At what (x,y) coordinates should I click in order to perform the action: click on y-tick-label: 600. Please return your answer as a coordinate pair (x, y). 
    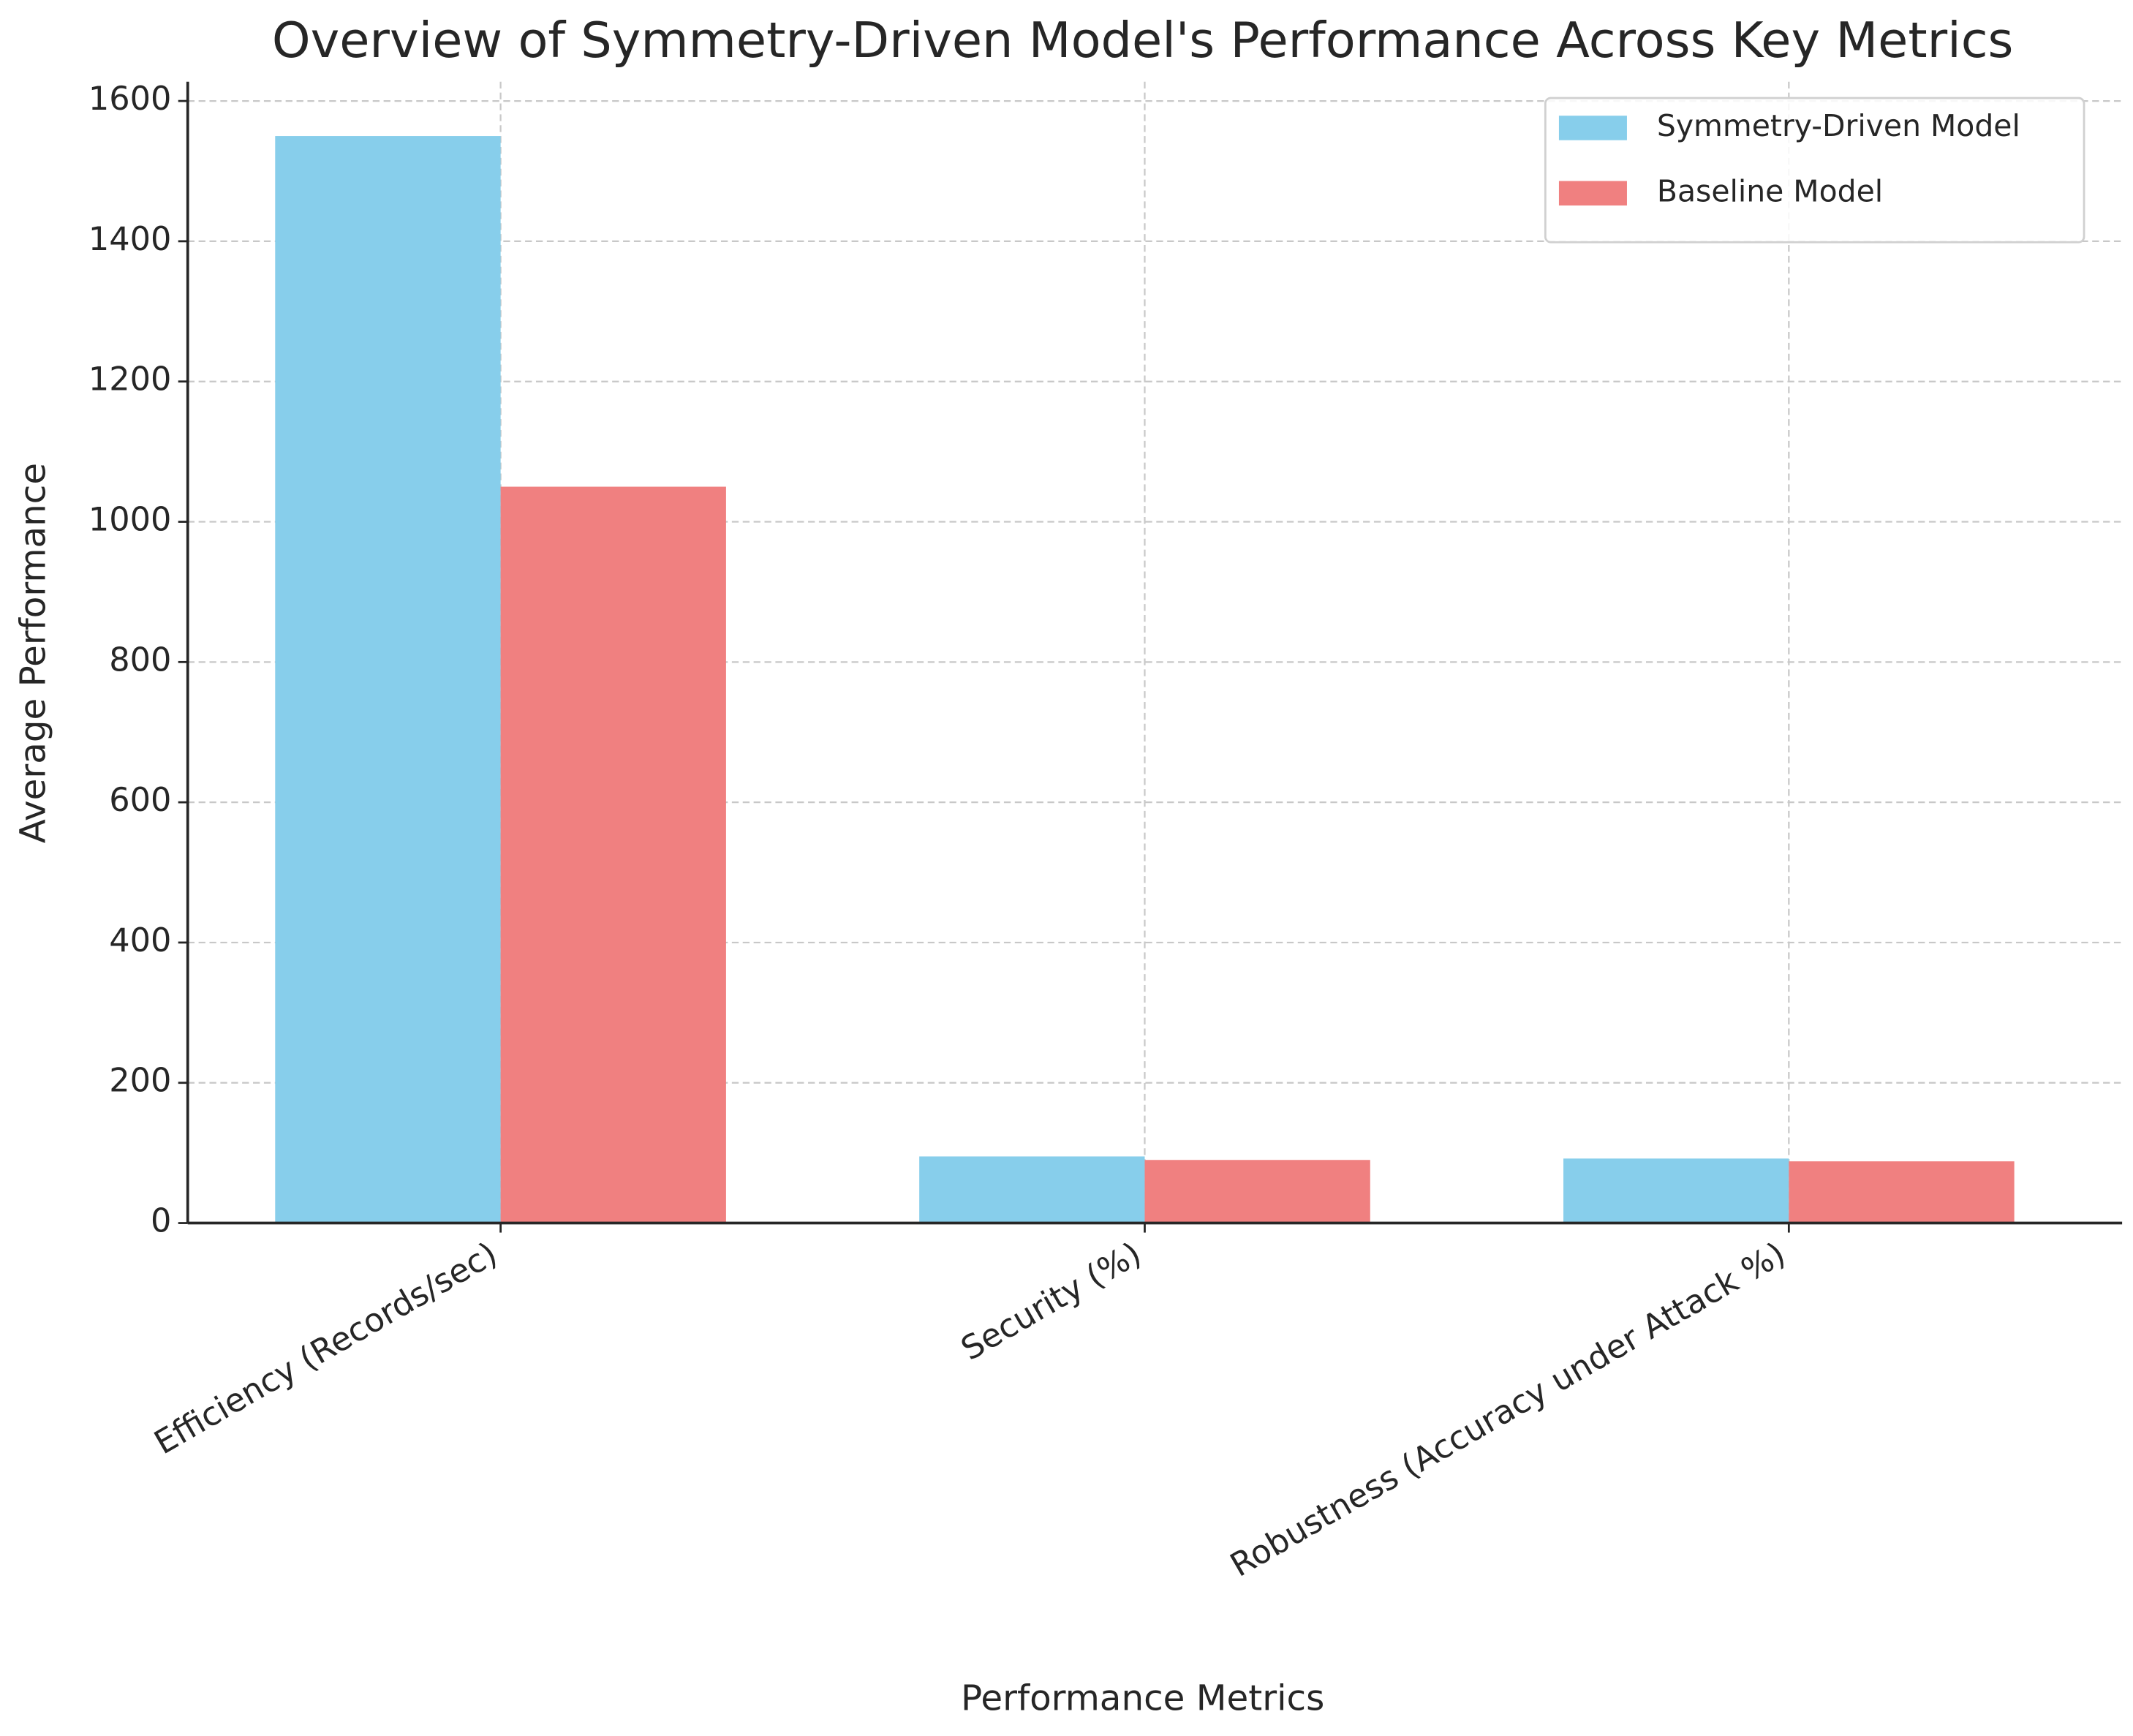
    Looking at the image, I should click on (140, 800).